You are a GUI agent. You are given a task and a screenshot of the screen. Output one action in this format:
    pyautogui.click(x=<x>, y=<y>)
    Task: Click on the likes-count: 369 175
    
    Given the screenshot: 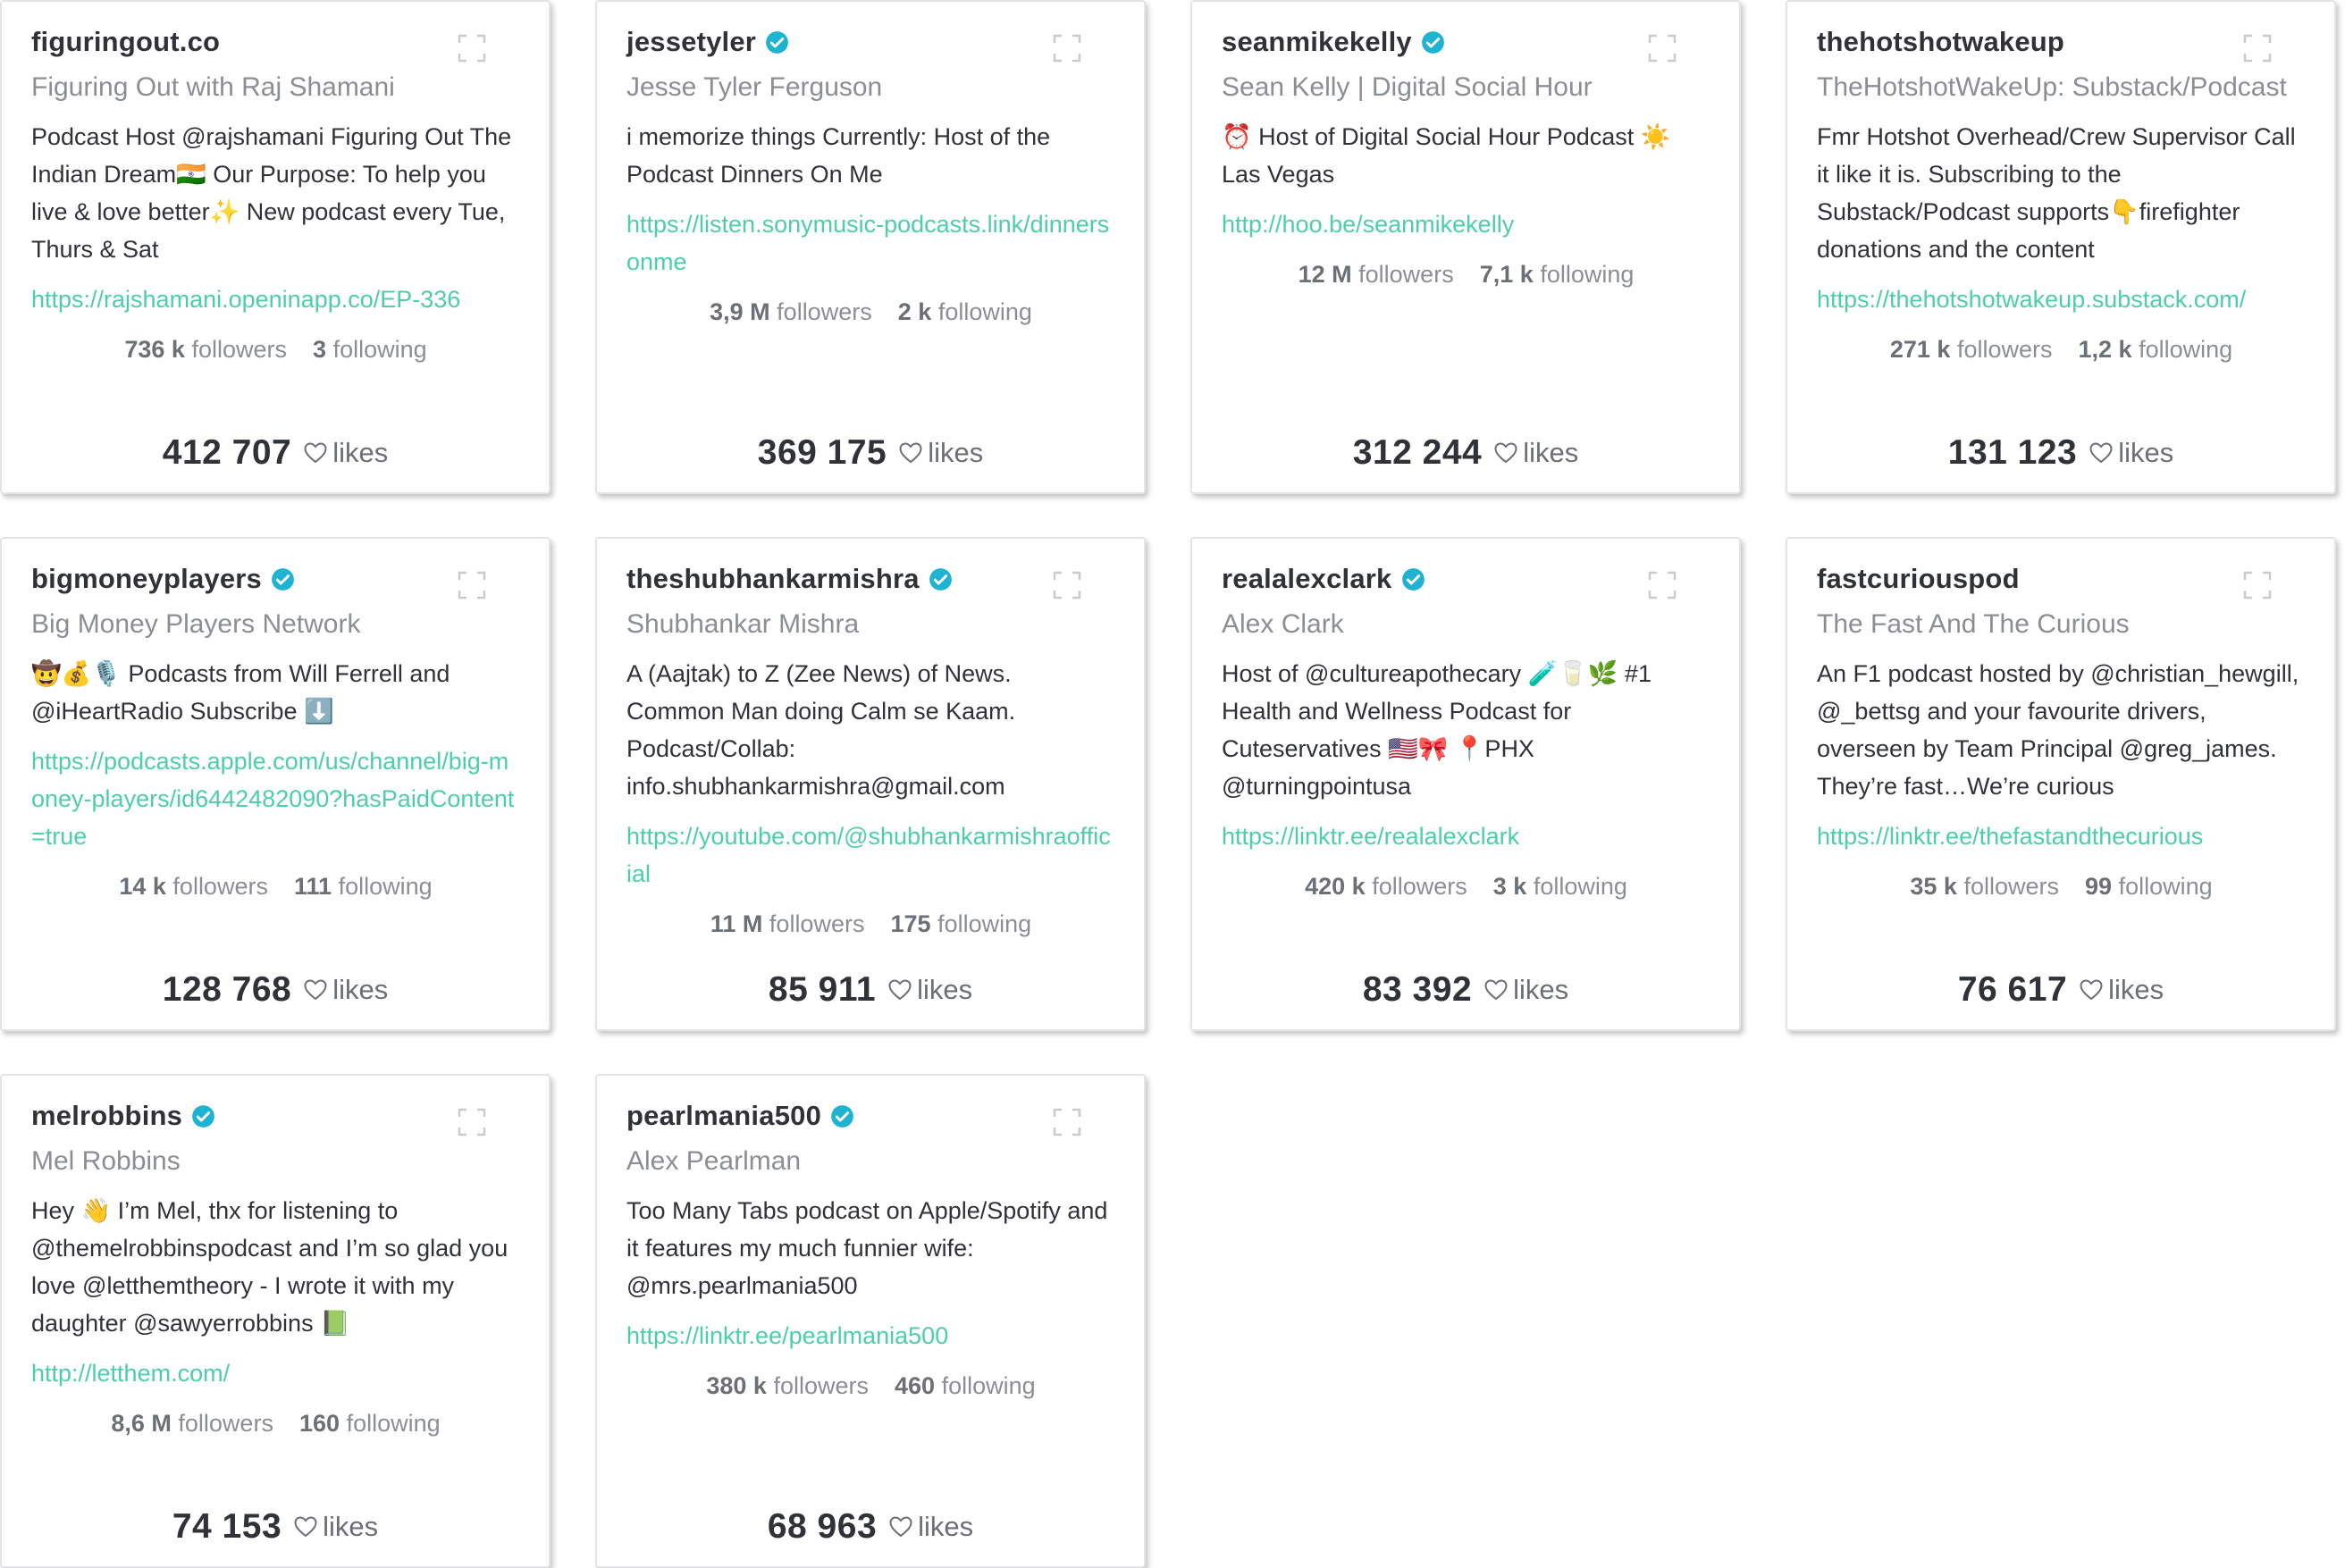 What is the action you would take?
    pyautogui.click(x=822, y=452)
    